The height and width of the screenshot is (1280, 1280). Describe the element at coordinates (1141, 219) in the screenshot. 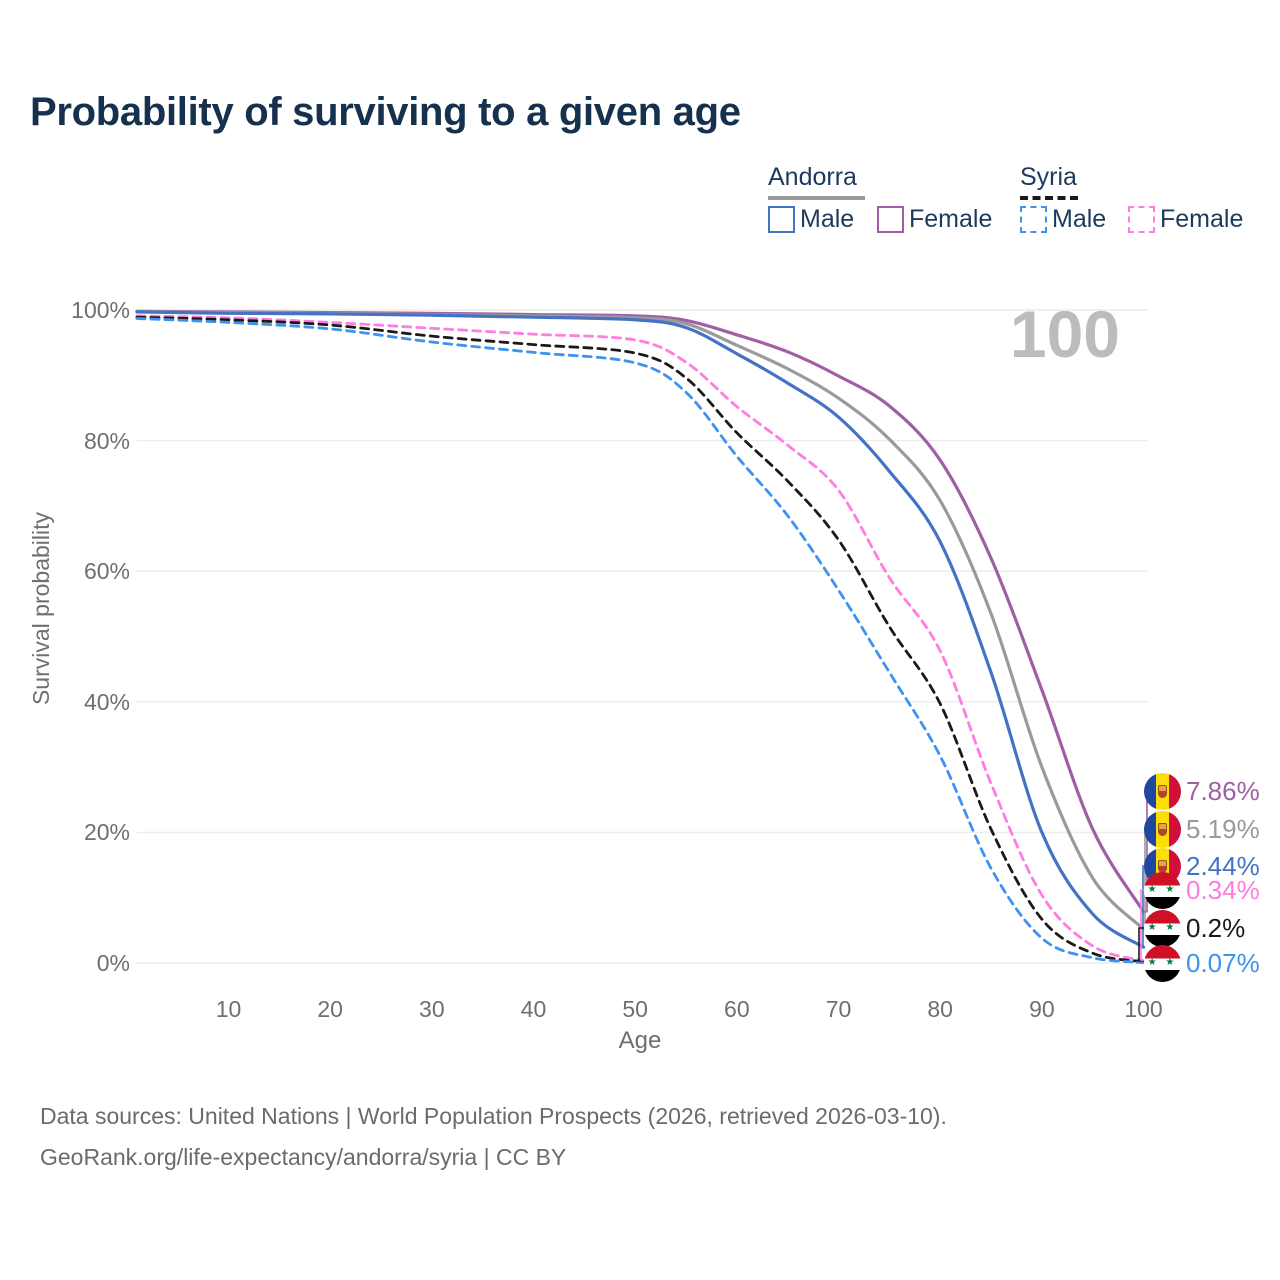

I see `legend-checkbox-syria-female` at that location.